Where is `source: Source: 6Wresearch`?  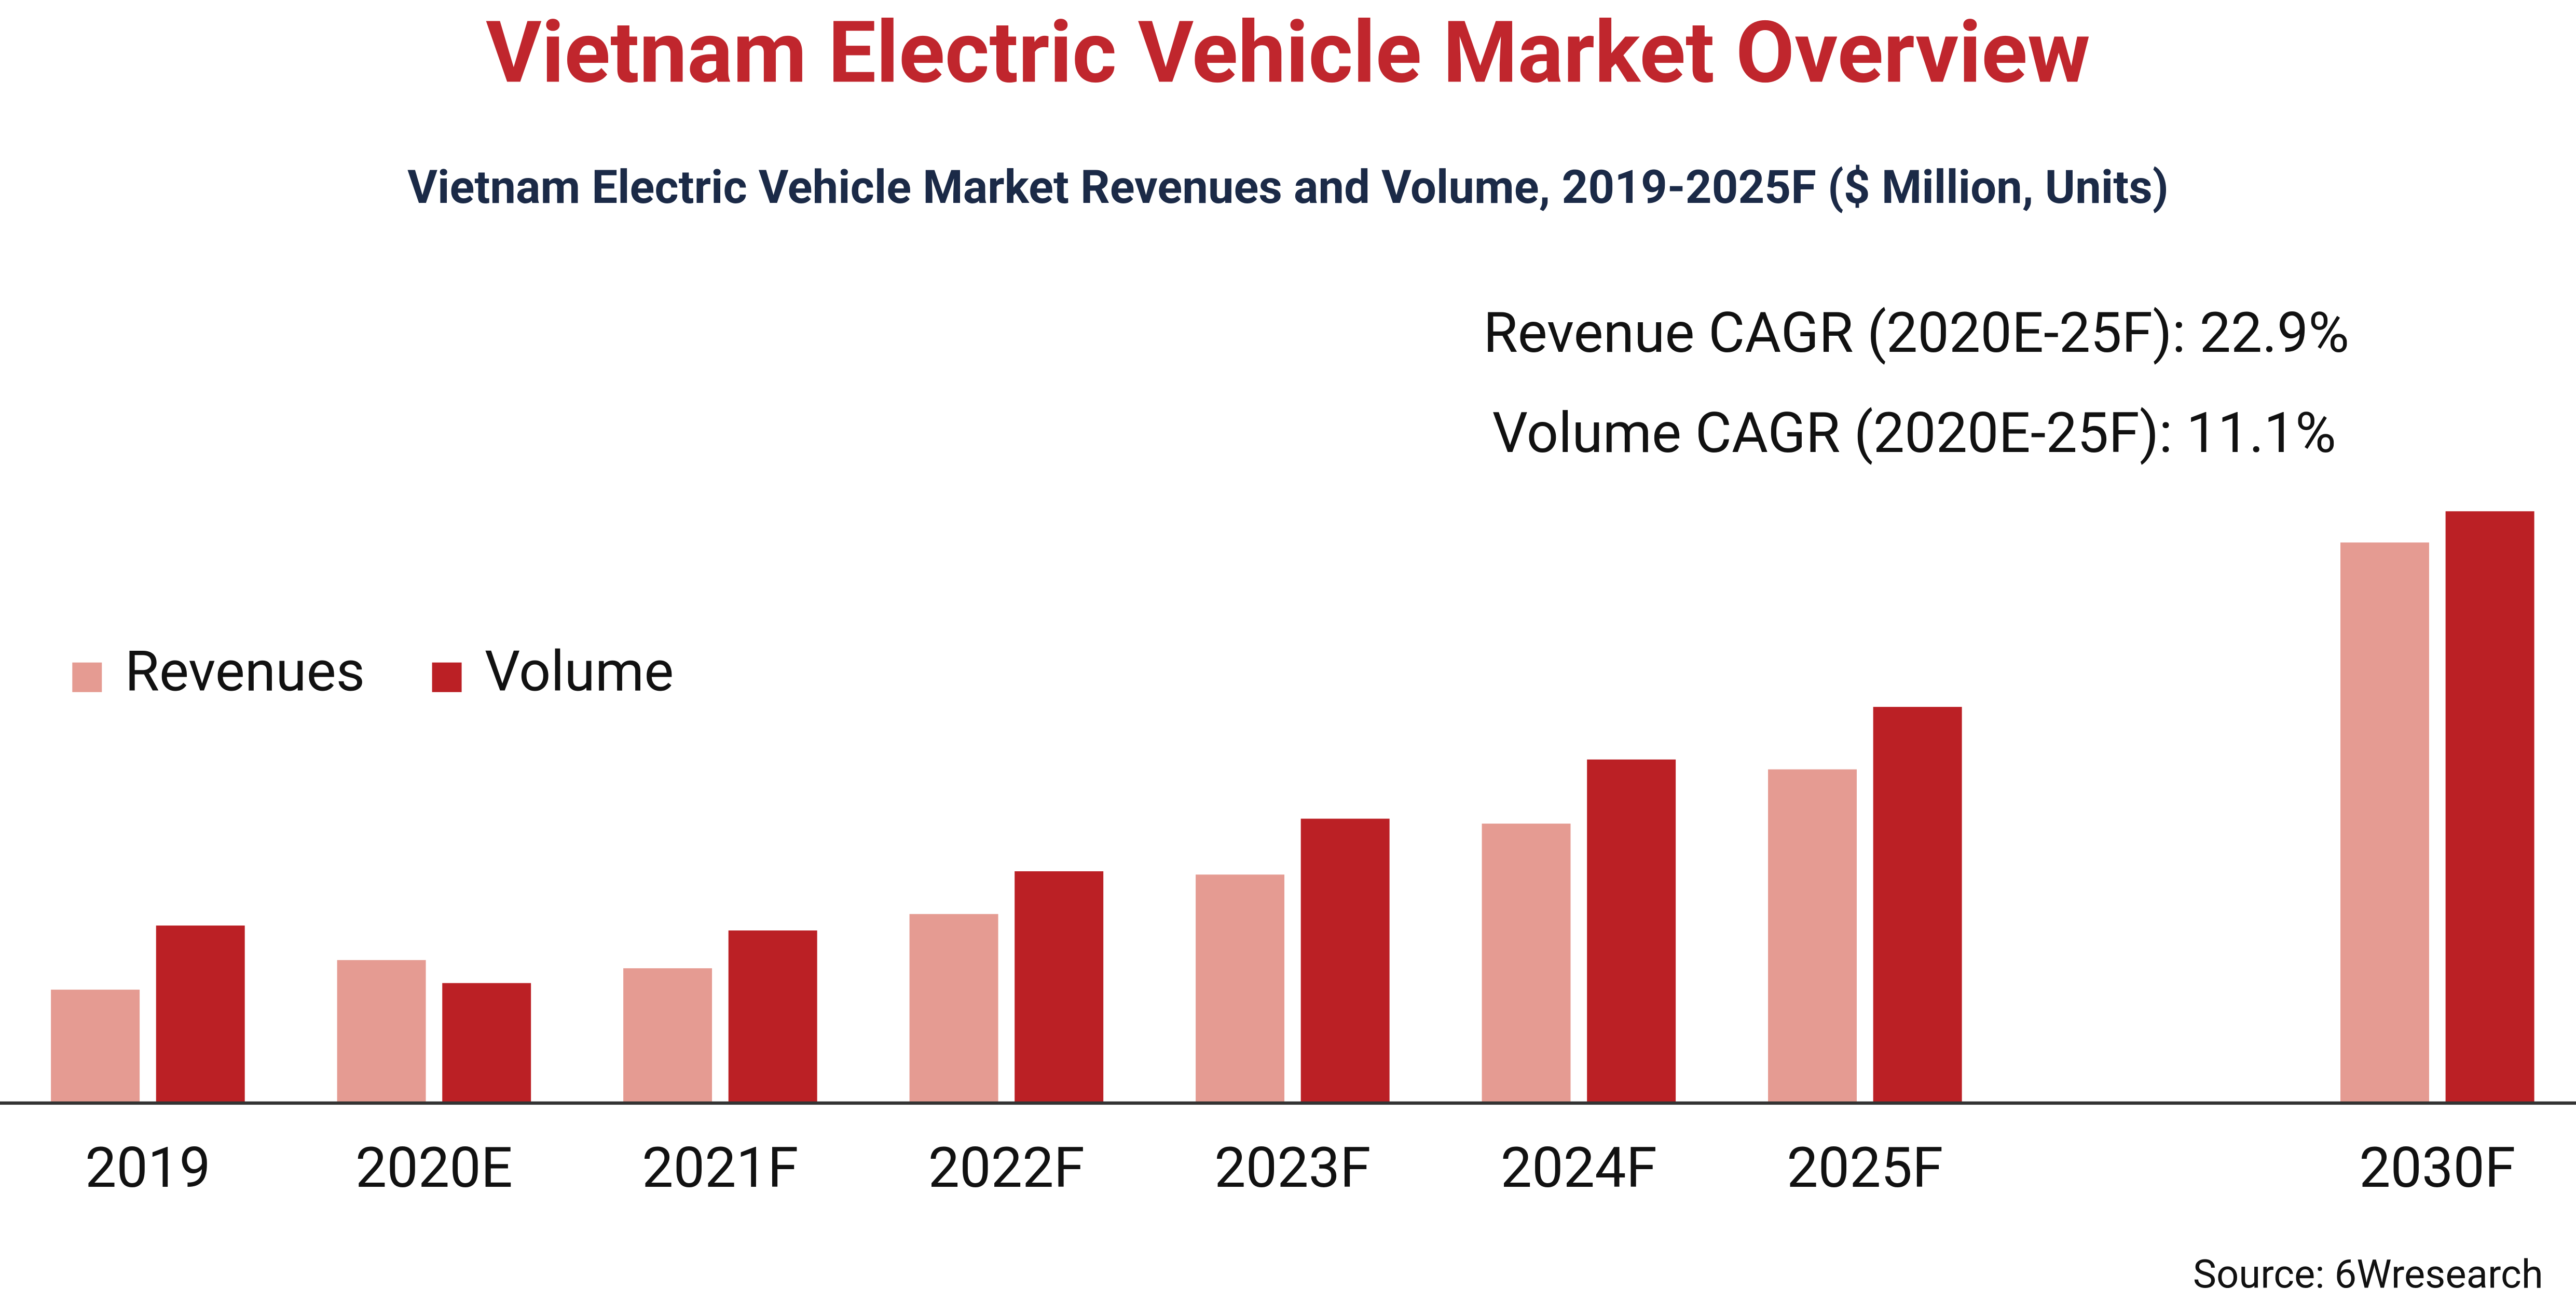
source: Source: 6Wresearch is located at coordinates (2368, 1274).